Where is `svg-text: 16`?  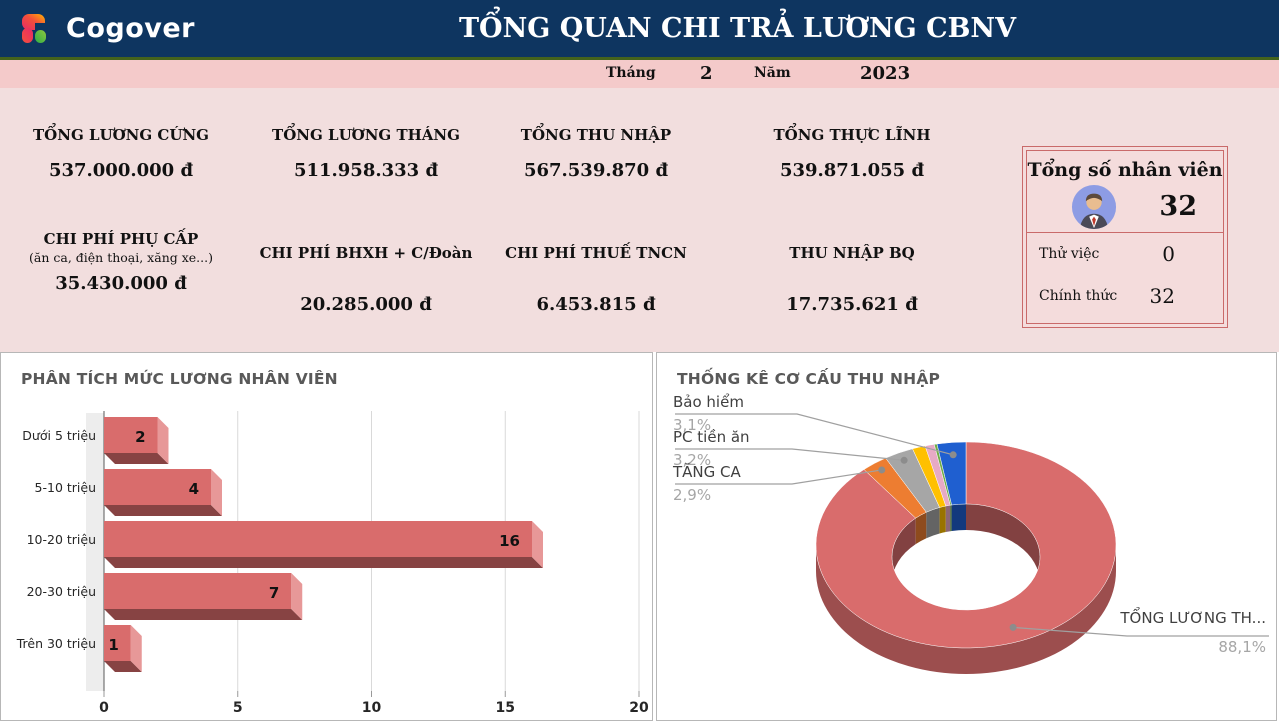 svg-text: 16 is located at coordinates (509, 541).